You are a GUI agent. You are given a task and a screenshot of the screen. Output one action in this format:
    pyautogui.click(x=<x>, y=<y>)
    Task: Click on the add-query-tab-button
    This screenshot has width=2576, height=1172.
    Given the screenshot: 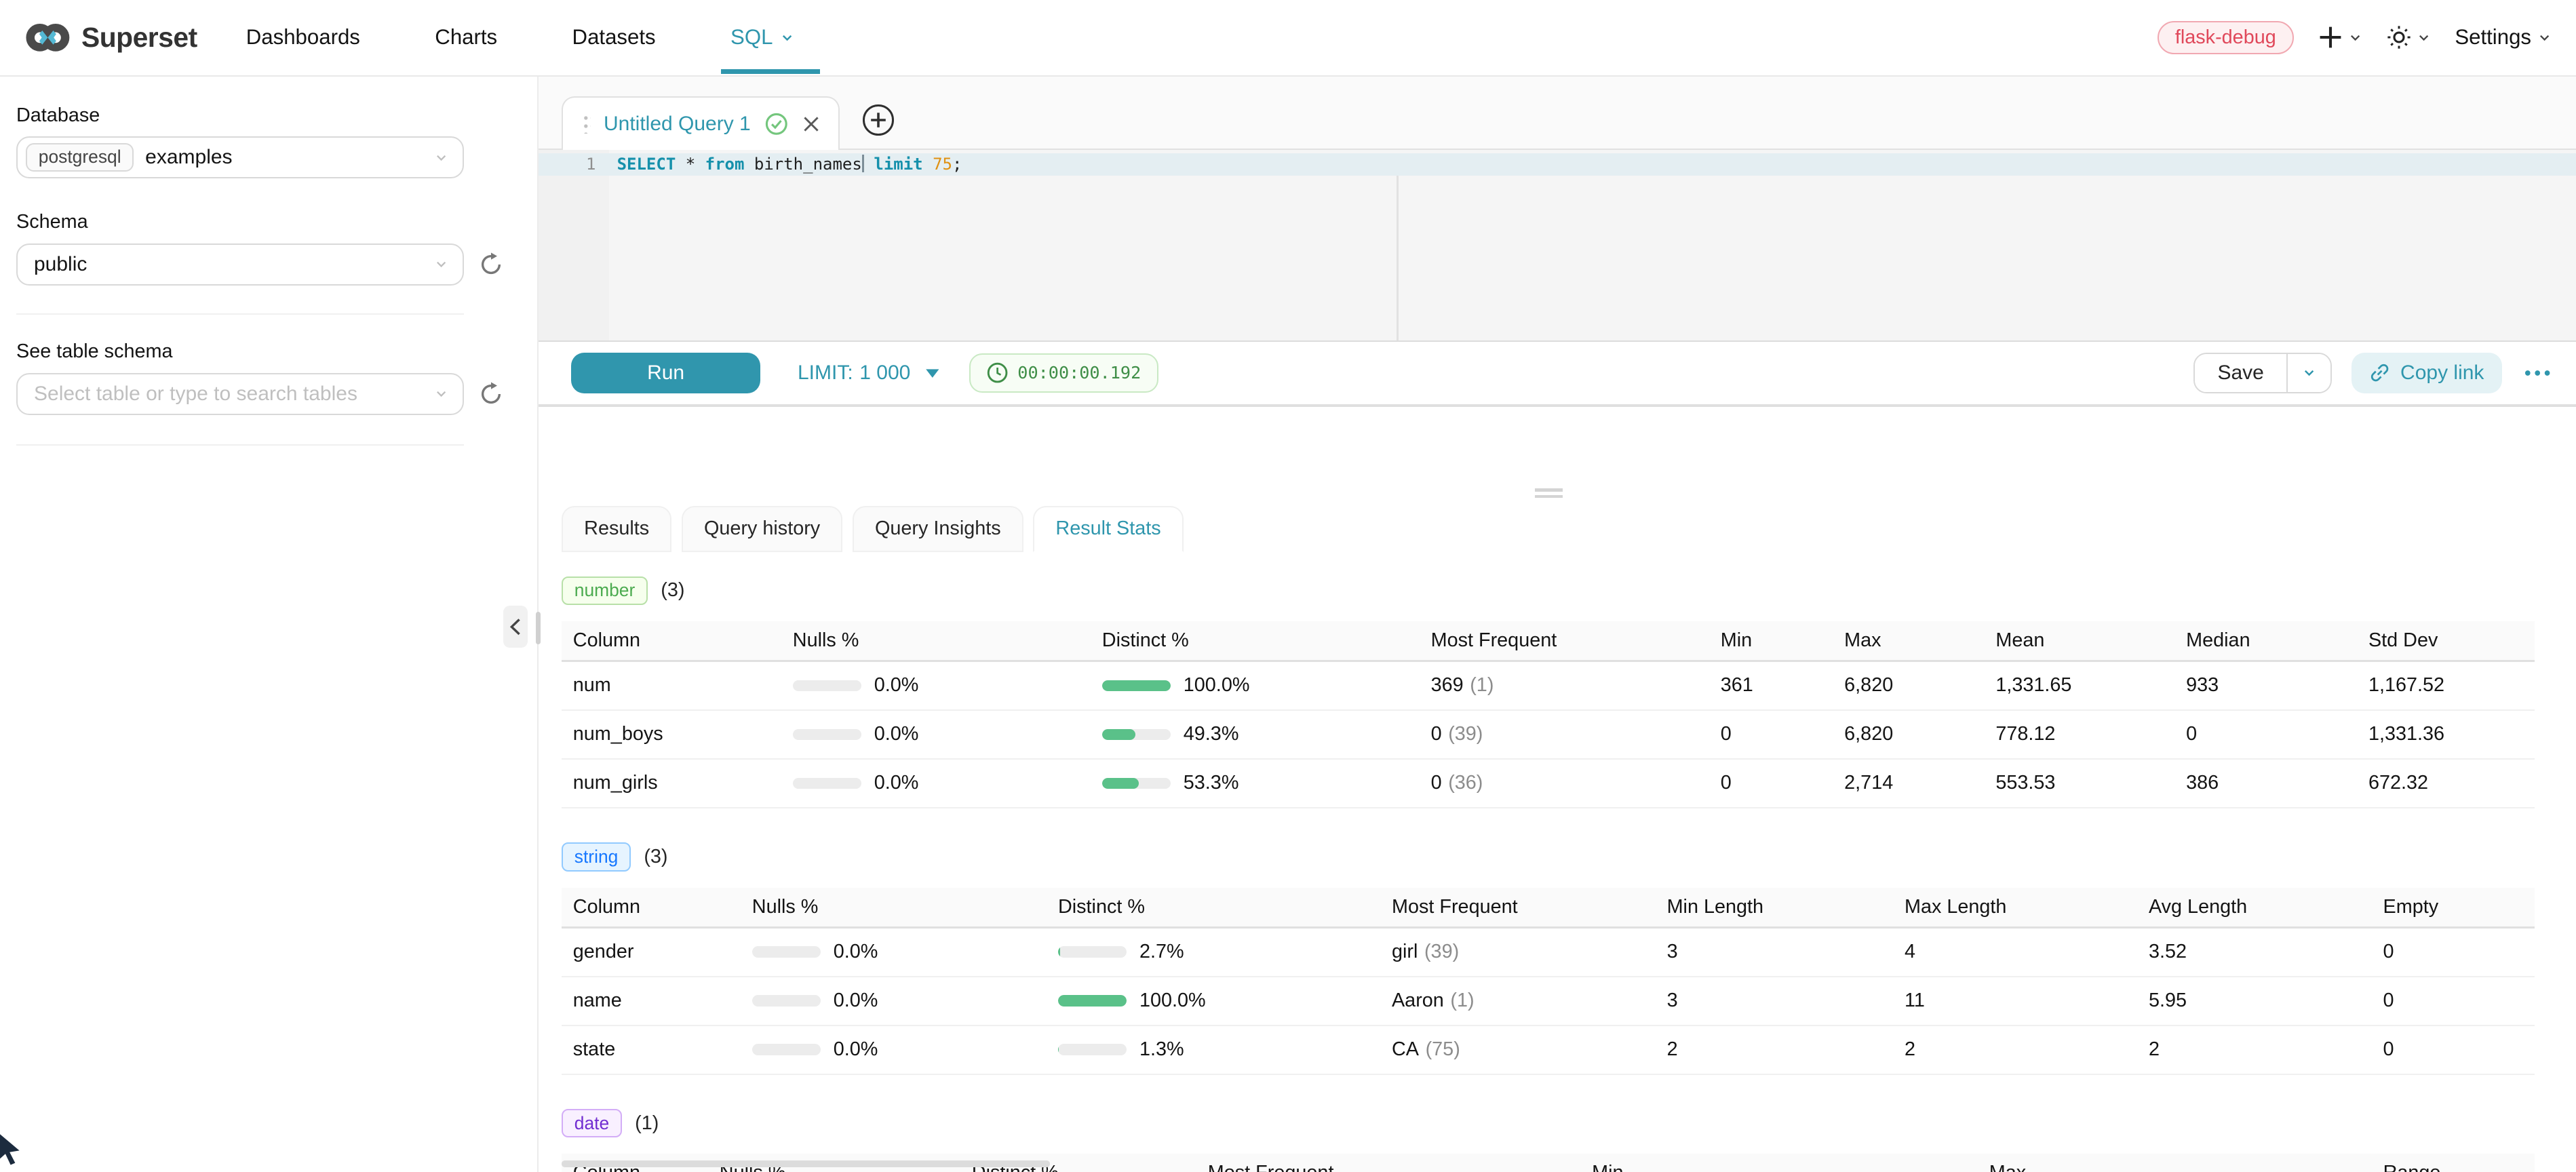 What is the action you would take?
    pyautogui.click(x=878, y=120)
    